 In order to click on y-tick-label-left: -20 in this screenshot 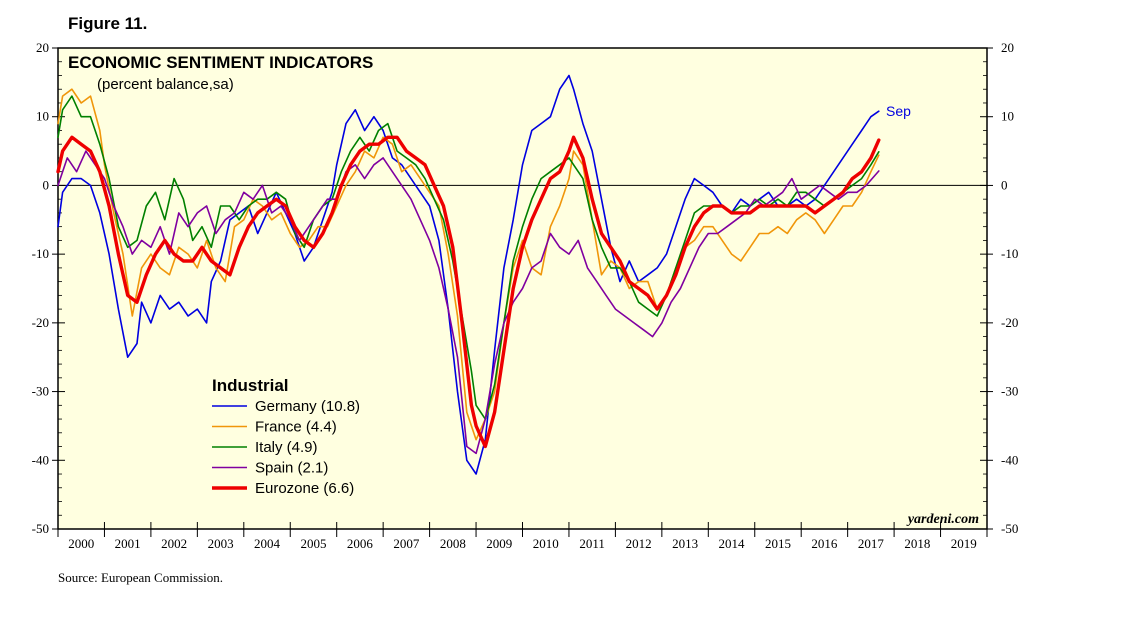, I will do `click(40, 322)`.